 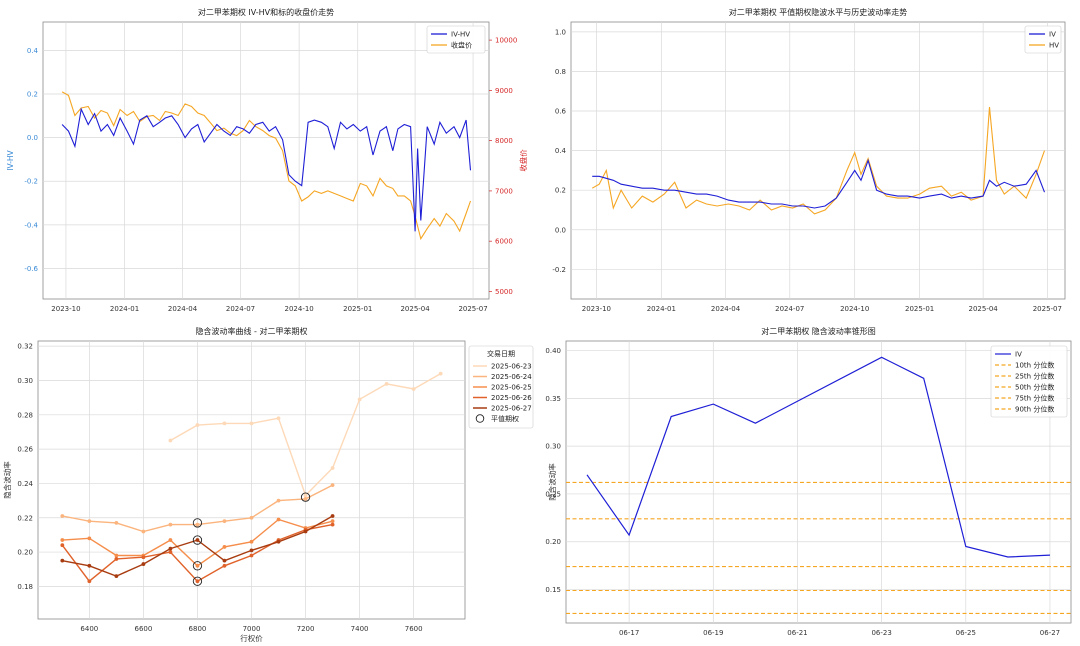 What do you see at coordinates (414, 629) in the screenshot?
I see `x-tick-label: 7600` at bounding box center [414, 629].